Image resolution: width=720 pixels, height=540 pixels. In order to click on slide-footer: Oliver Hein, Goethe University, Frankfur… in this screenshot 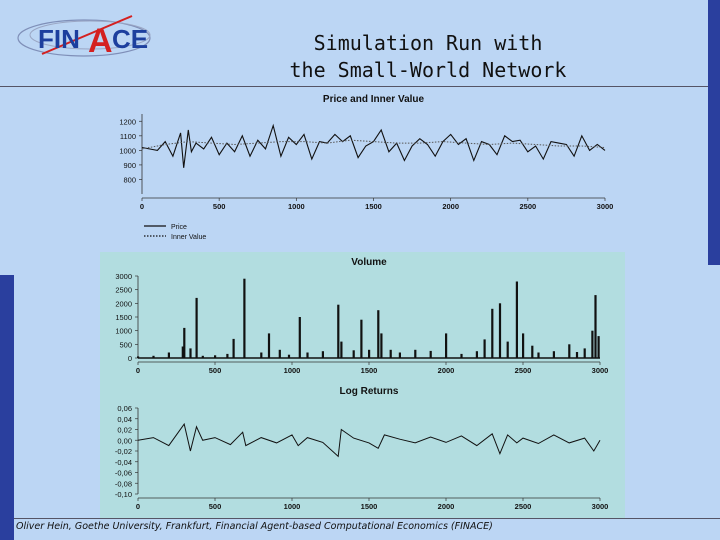, I will do `click(254, 526)`.